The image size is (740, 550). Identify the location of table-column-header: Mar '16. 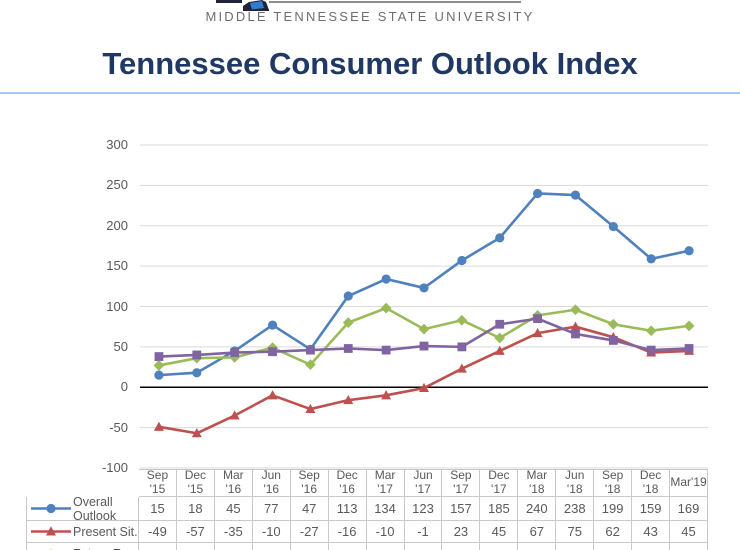
(233, 483).